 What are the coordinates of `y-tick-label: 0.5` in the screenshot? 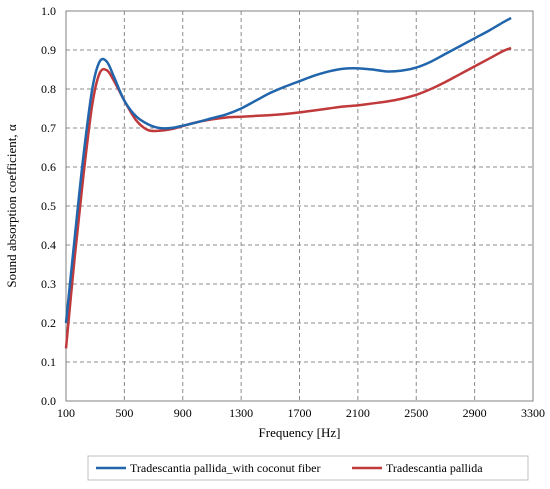 It's located at (48, 206).